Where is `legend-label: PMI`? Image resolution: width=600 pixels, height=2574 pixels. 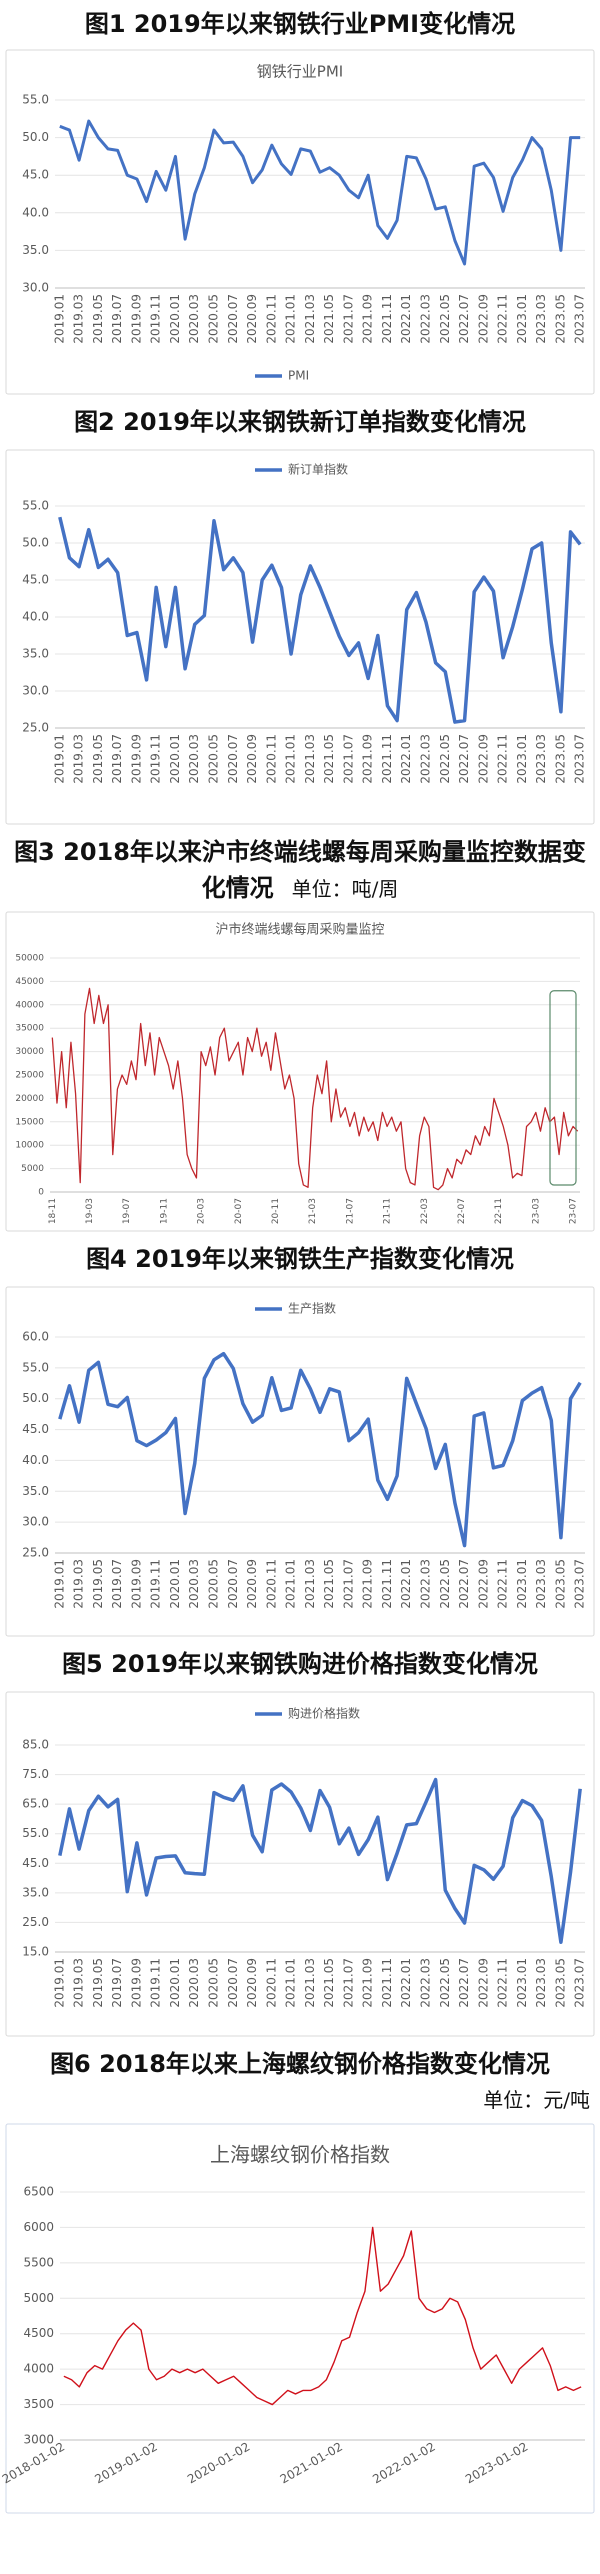
legend-label: PMI is located at coordinates (298, 376).